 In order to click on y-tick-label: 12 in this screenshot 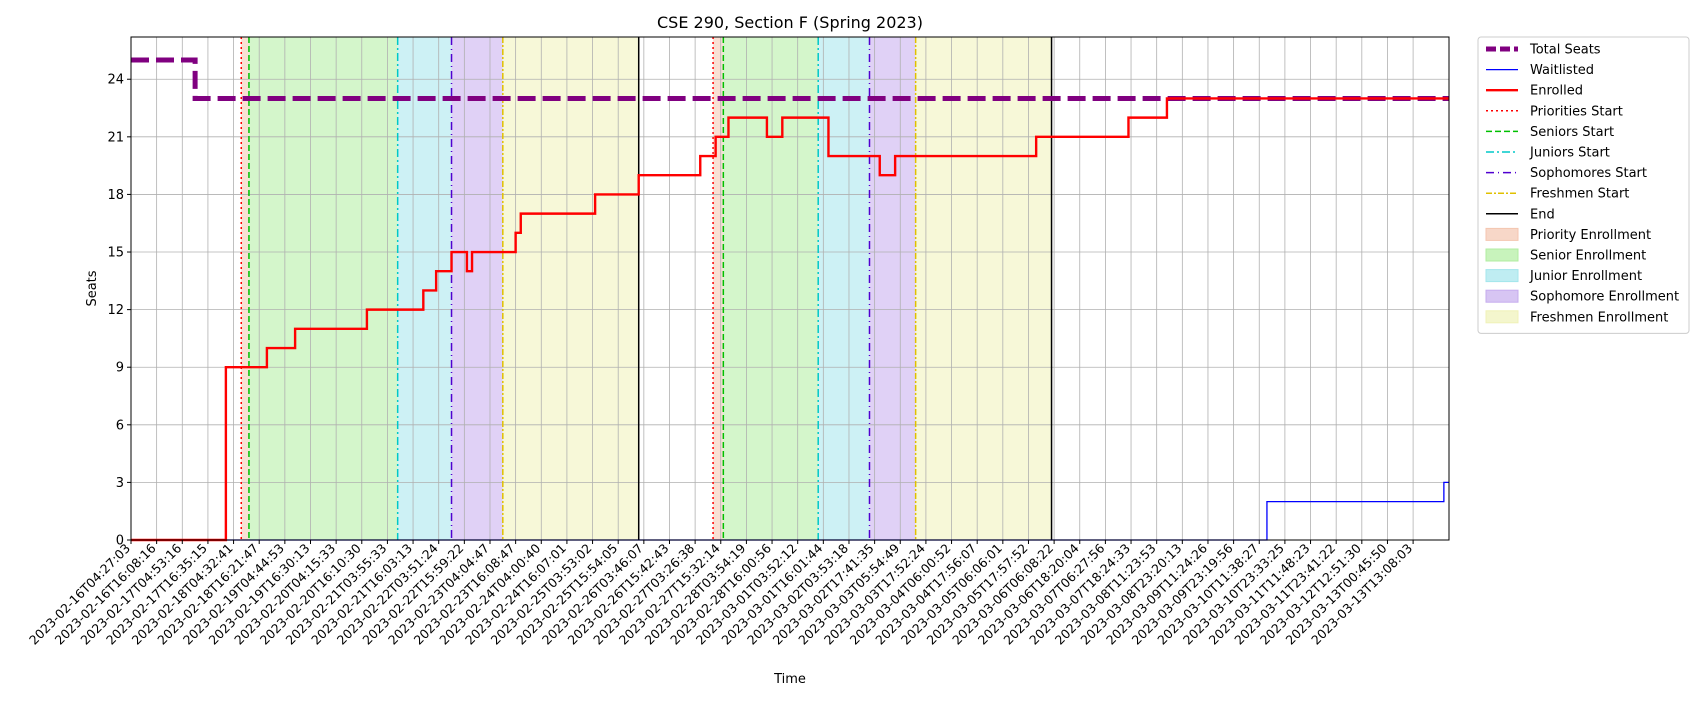, I will do `click(115, 310)`.